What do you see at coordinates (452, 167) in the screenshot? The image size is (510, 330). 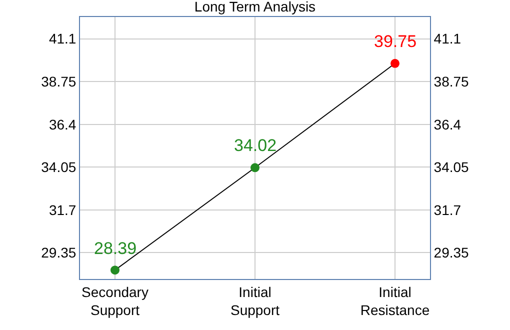 I see `y2-tick-label: 34.05` at bounding box center [452, 167].